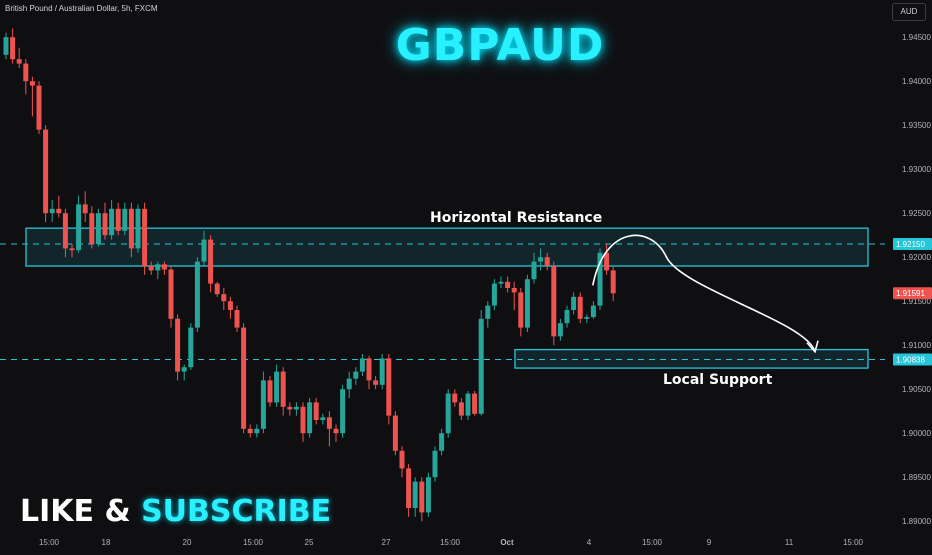 The height and width of the screenshot is (555, 932). What do you see at coordinates (516, 218) in the screenshot?
I see `resistance-label: Horizontal Resistance` at bounding box center [516, 218].